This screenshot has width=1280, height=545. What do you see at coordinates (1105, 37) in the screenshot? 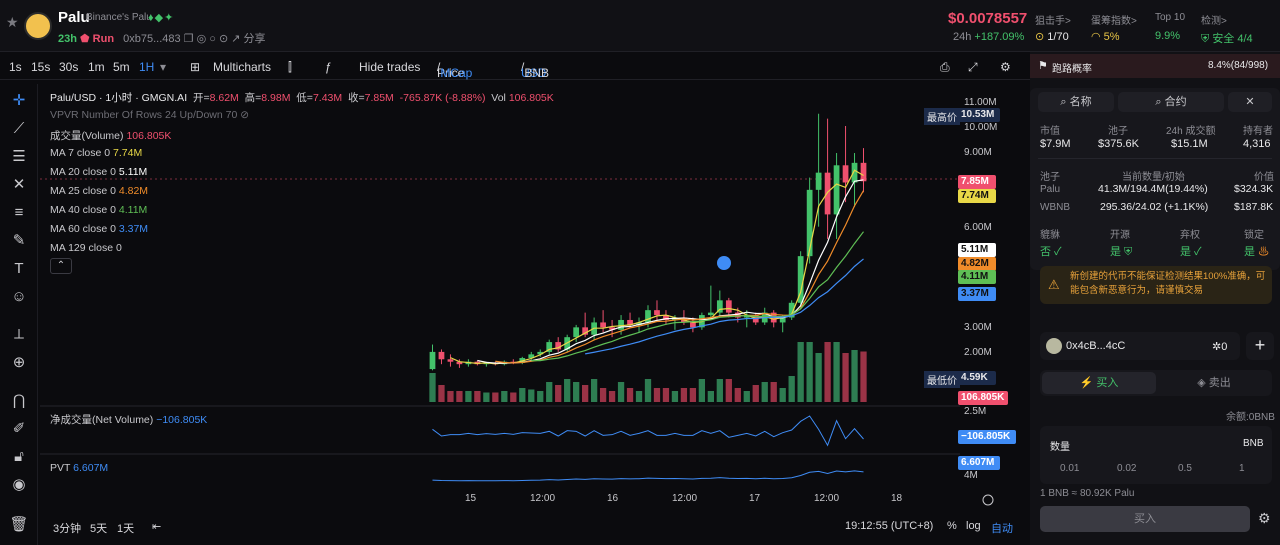
I see `stat-rat-value: ◠ 5%` at bounding box center [1105, 37].